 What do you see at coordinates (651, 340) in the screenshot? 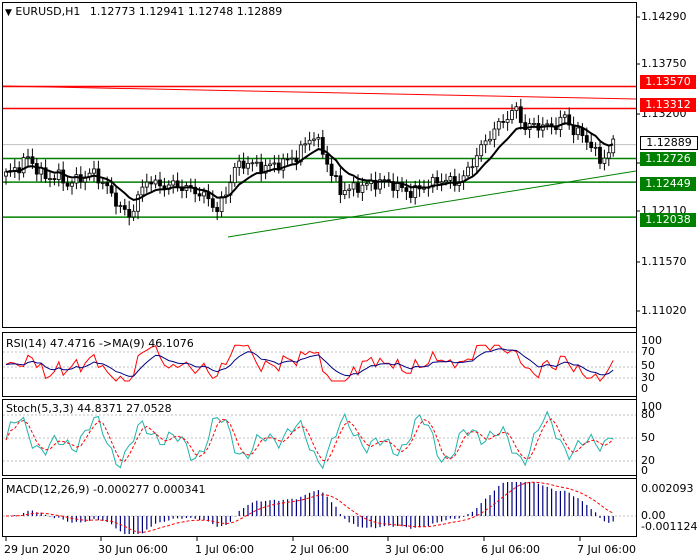
I see `rsi-tick: 100` at bounding box center [651, 340].